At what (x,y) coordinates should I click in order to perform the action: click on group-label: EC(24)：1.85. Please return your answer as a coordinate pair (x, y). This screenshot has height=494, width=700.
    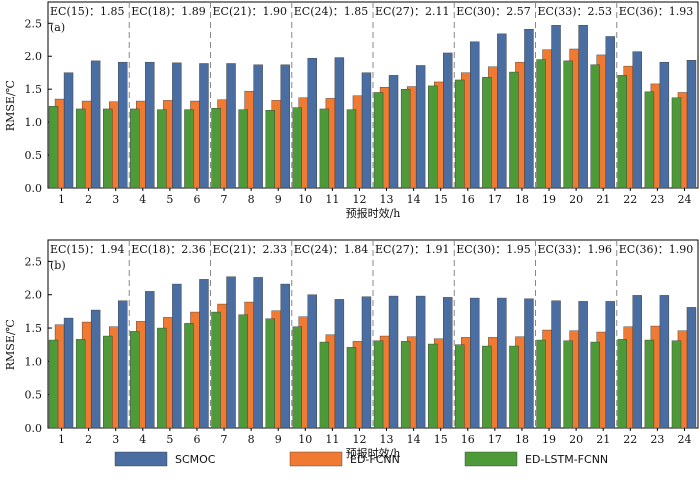
    Looking at the image, I should click on (331, 11).